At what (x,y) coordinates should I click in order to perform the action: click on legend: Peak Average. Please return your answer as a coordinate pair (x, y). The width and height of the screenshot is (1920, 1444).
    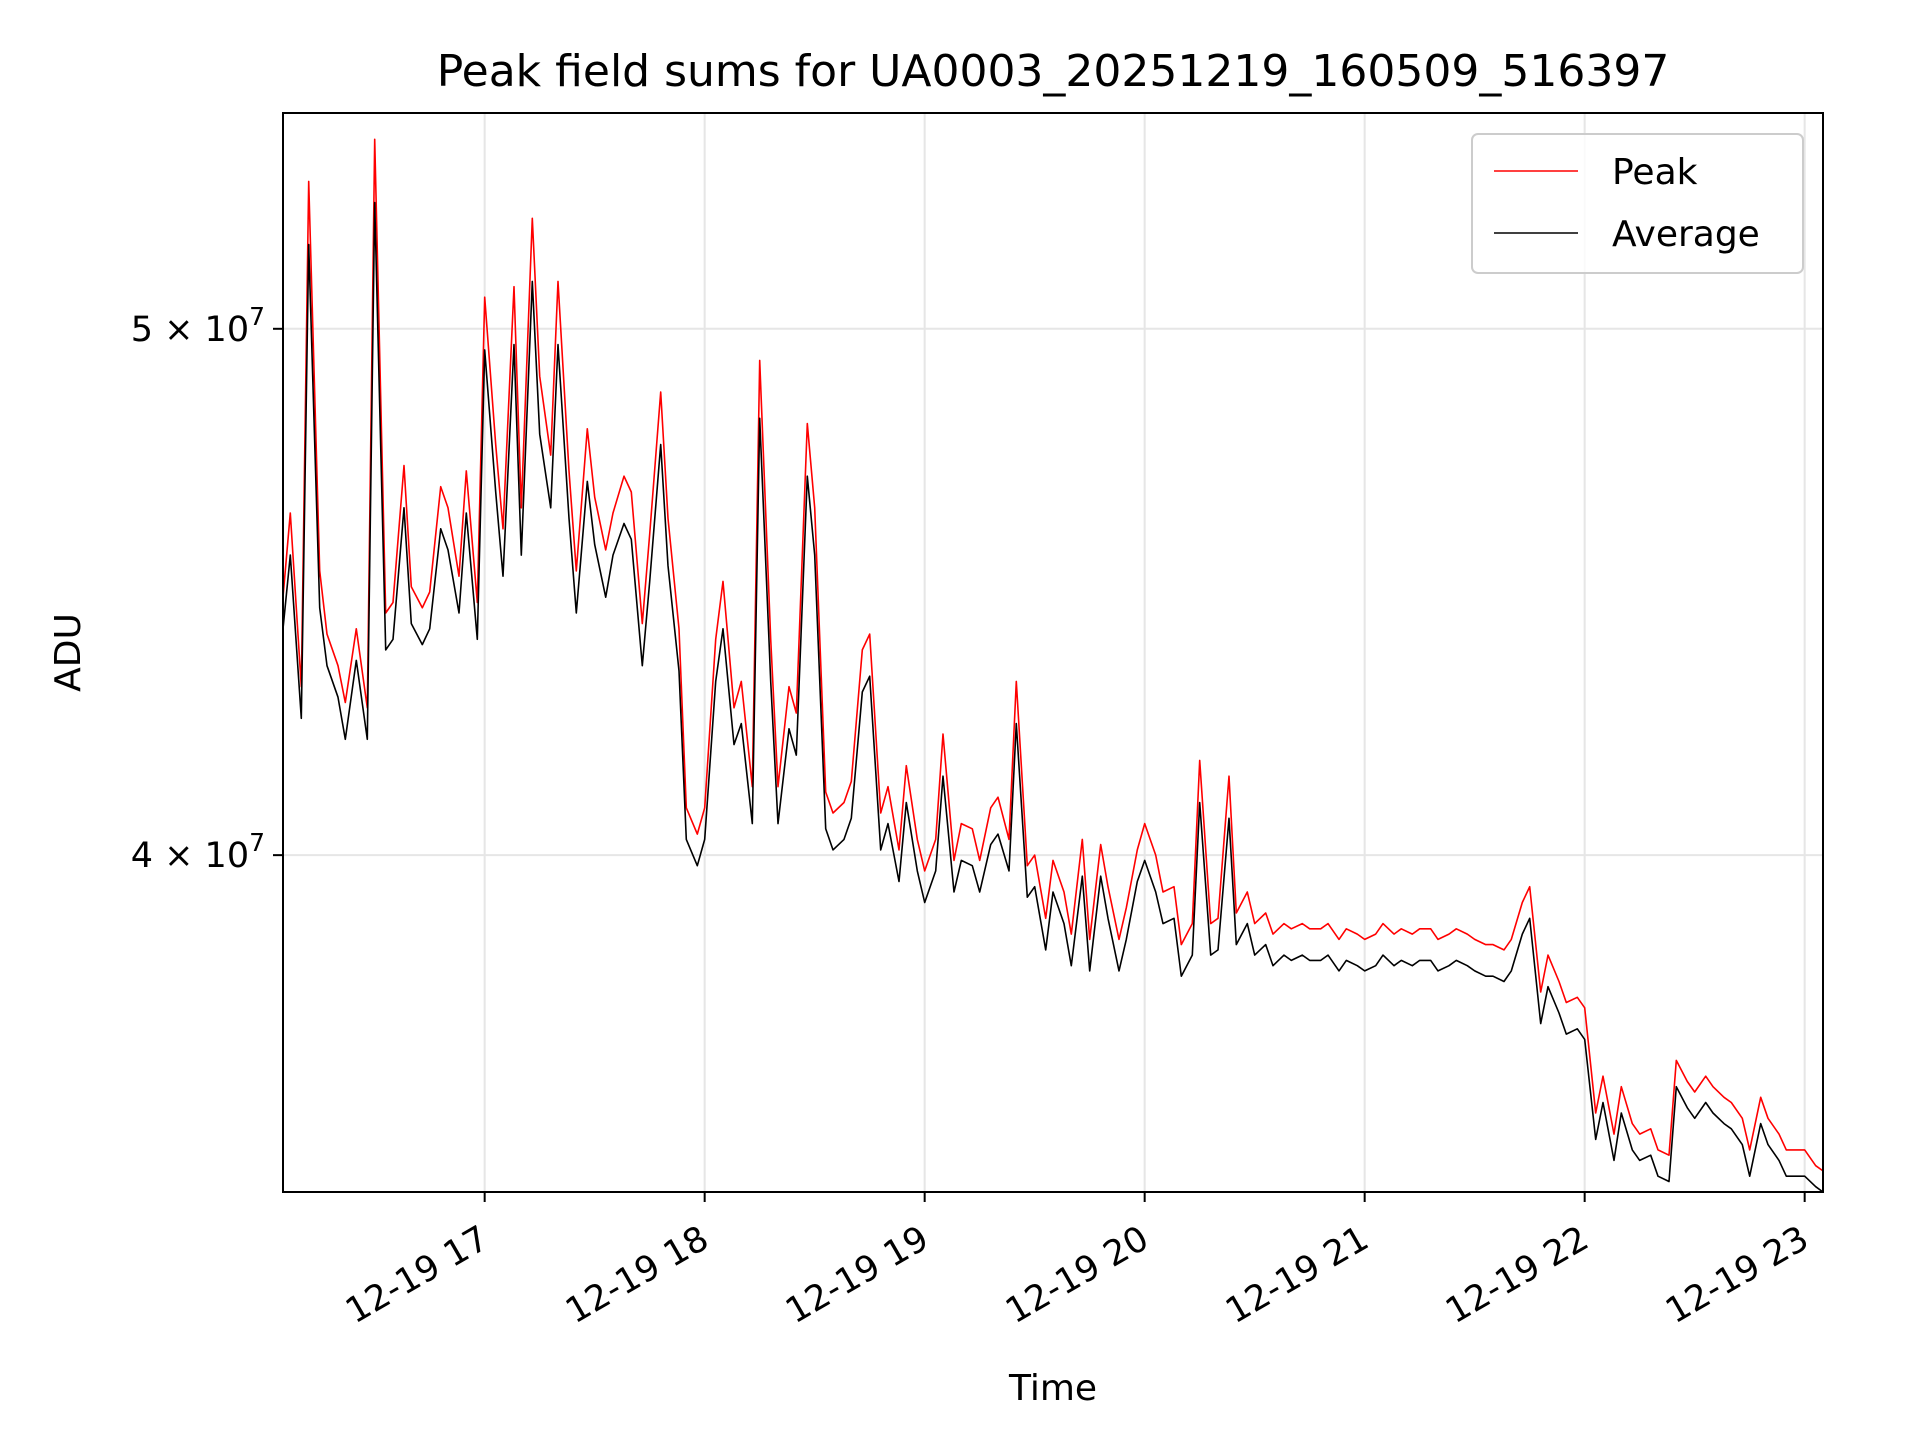
    Looking at the image, I should click on (1637, 203).